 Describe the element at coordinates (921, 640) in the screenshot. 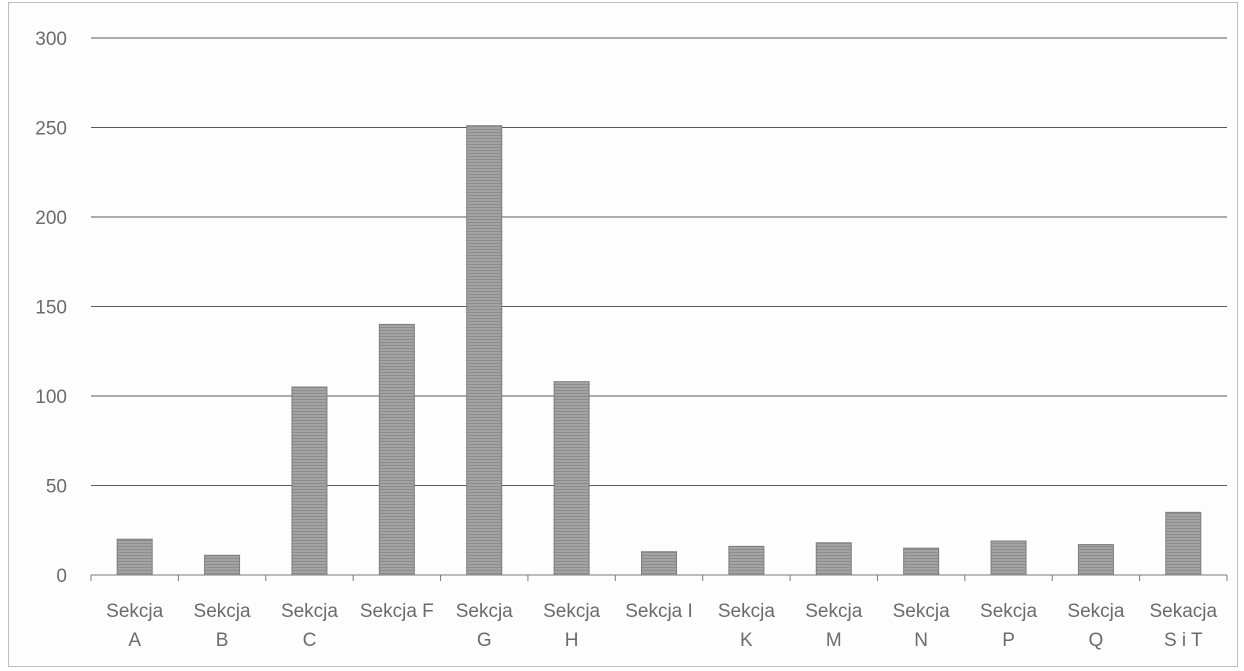

I see `x-tick-label-line: N` at that location.